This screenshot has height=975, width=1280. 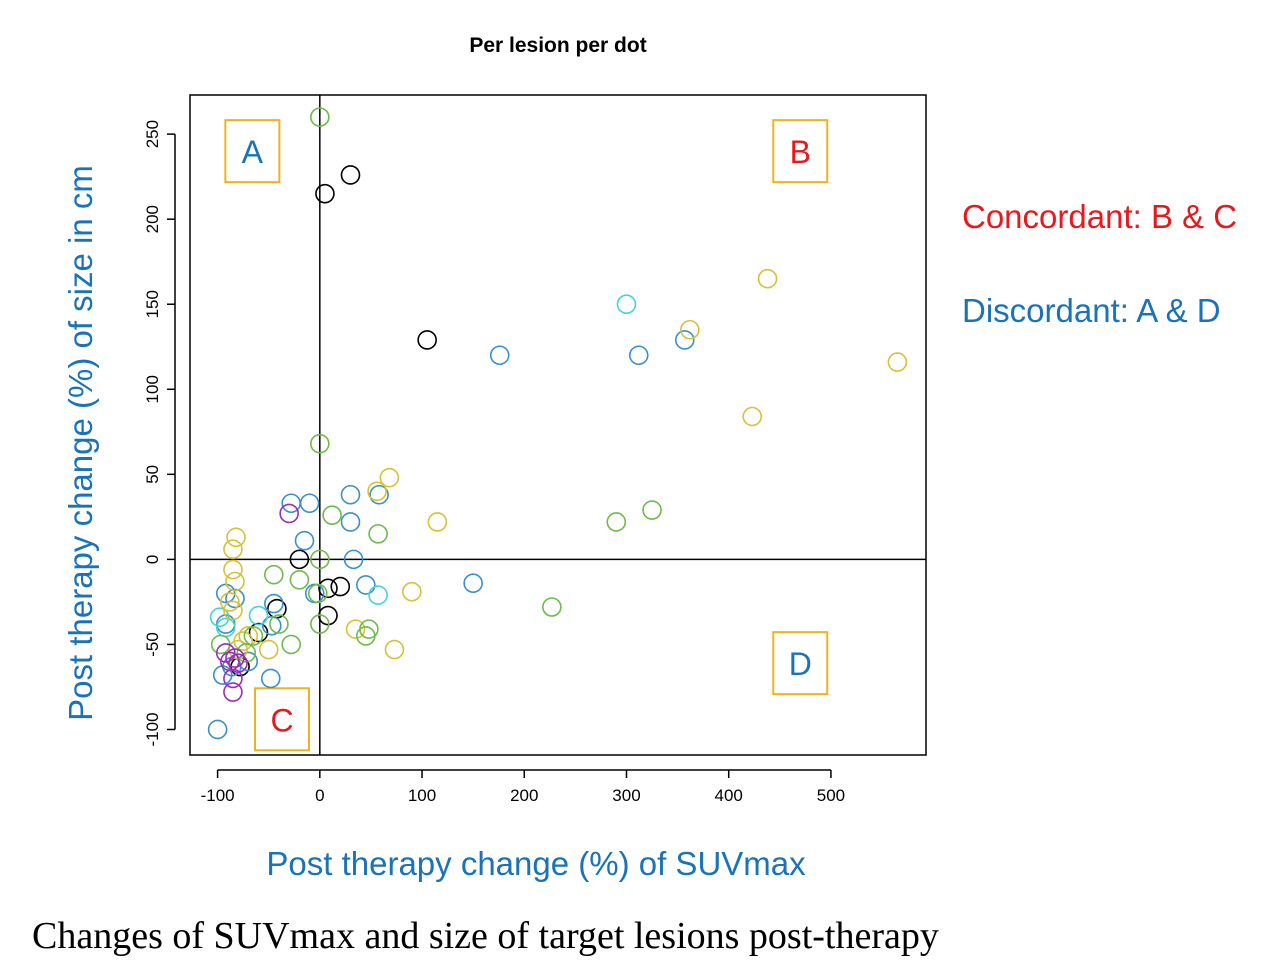 I want to click on quadrant-box-b, so click(x=800, y=151).